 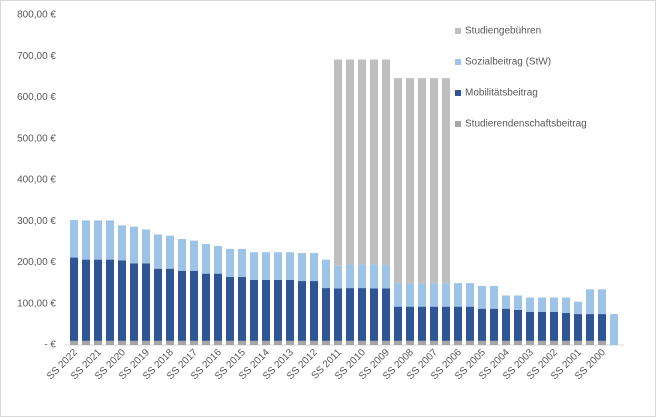 What do you see at coordinates (508, 62) in the screenshot?
I see `legend-label: Sozialbeitrag (StW)` at bounding box center [508, 62].